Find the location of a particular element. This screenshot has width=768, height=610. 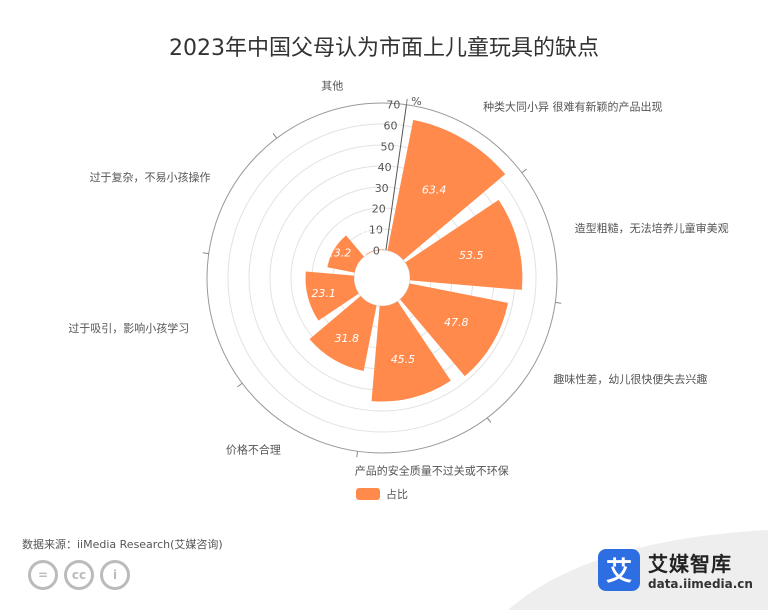

radial-tick-label: 70 is located at coordinates (393, 105).